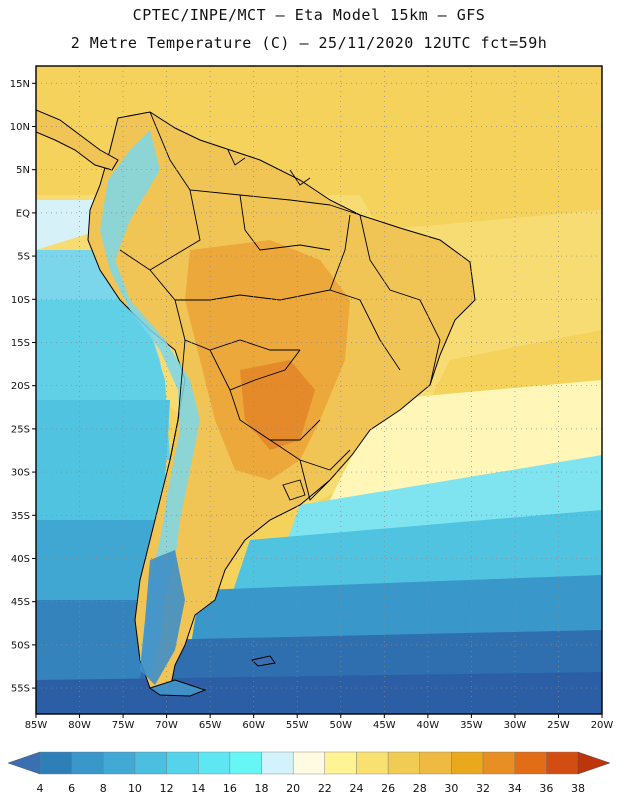 The width and height of the screenshot is (618, 800). Describe the element at coordinates (20, 516) in the screenshot. I see `lat-label: 35S` at that location.